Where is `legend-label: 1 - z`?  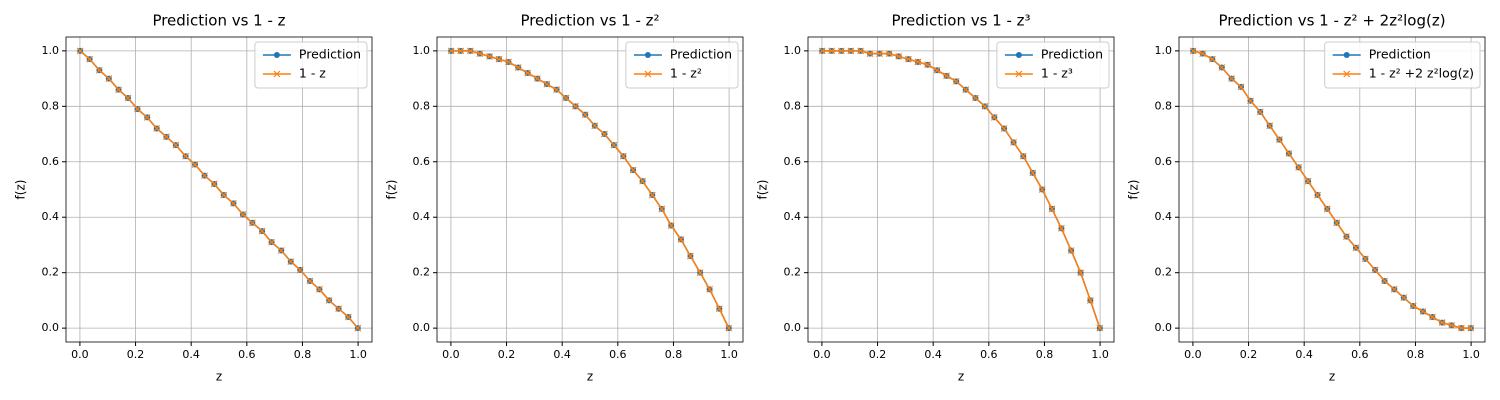
legend-label: 1 - z is located at coordinates (312, 73).